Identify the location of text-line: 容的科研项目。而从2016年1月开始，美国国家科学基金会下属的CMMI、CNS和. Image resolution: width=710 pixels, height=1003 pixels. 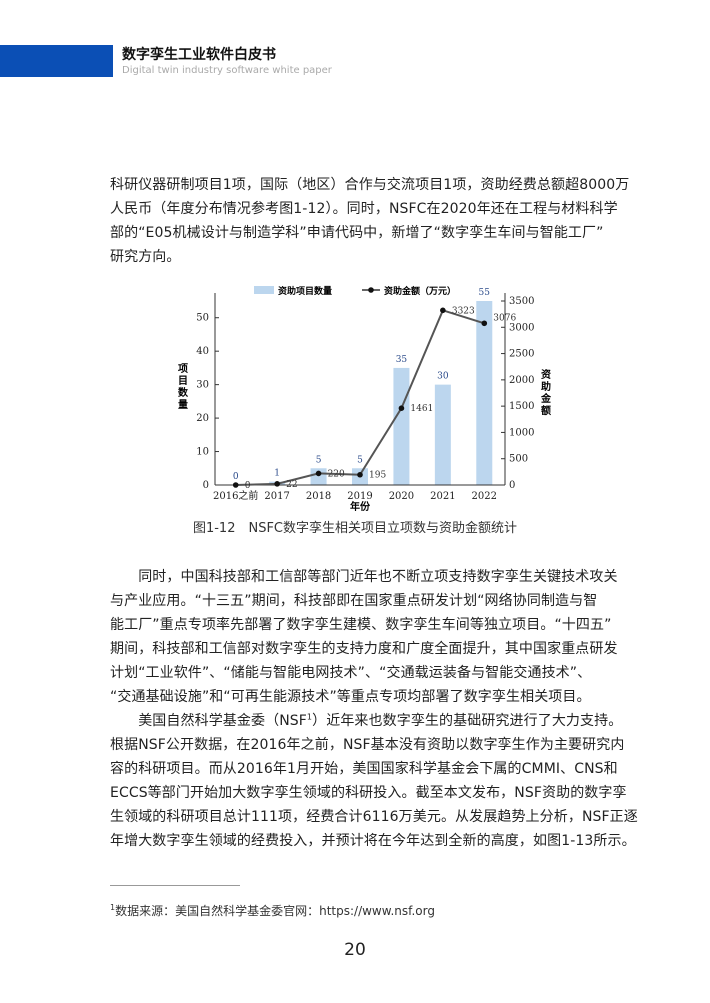
(364, 769).